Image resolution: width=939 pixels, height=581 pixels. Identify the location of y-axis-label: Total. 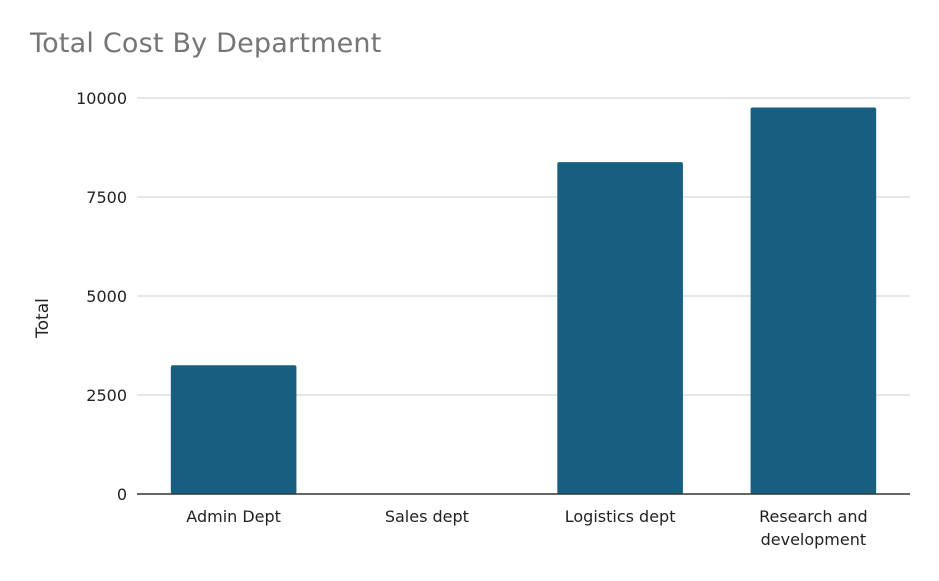
(43, 318).